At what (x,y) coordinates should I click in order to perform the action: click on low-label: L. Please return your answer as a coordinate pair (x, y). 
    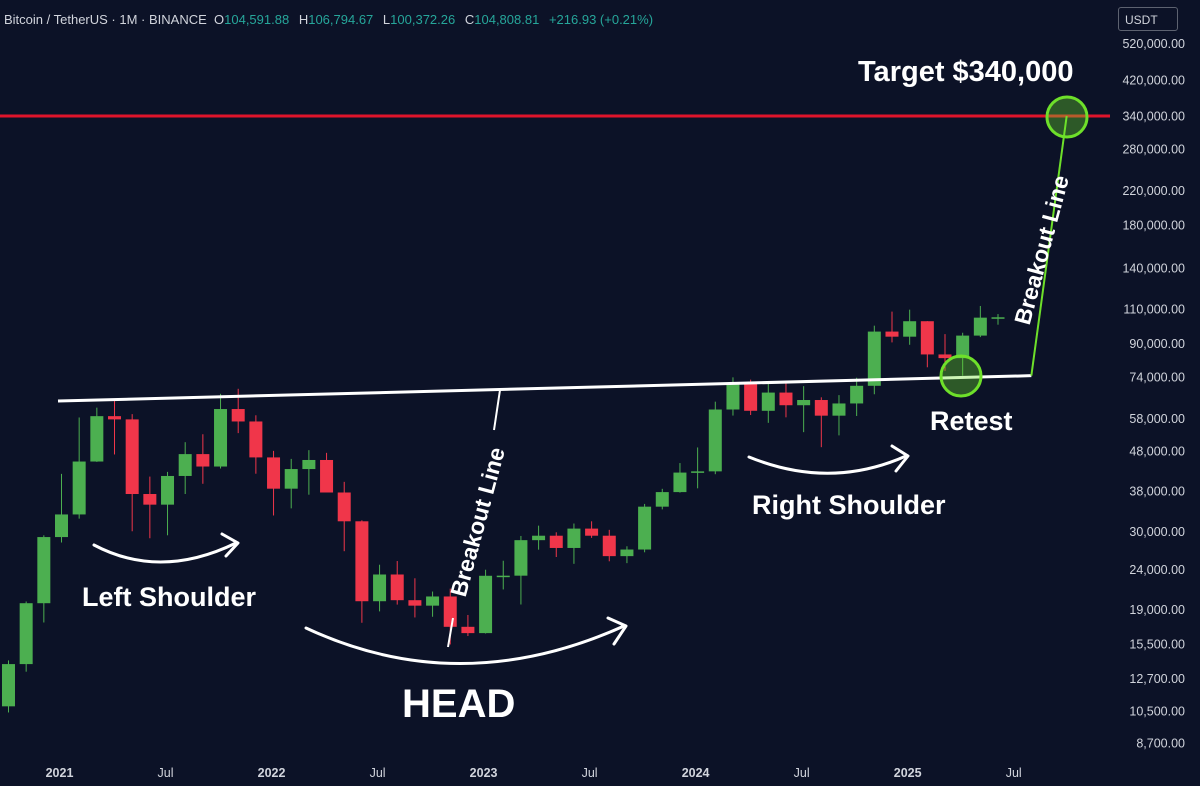
    Looking at the image, I should click on (386, 19).